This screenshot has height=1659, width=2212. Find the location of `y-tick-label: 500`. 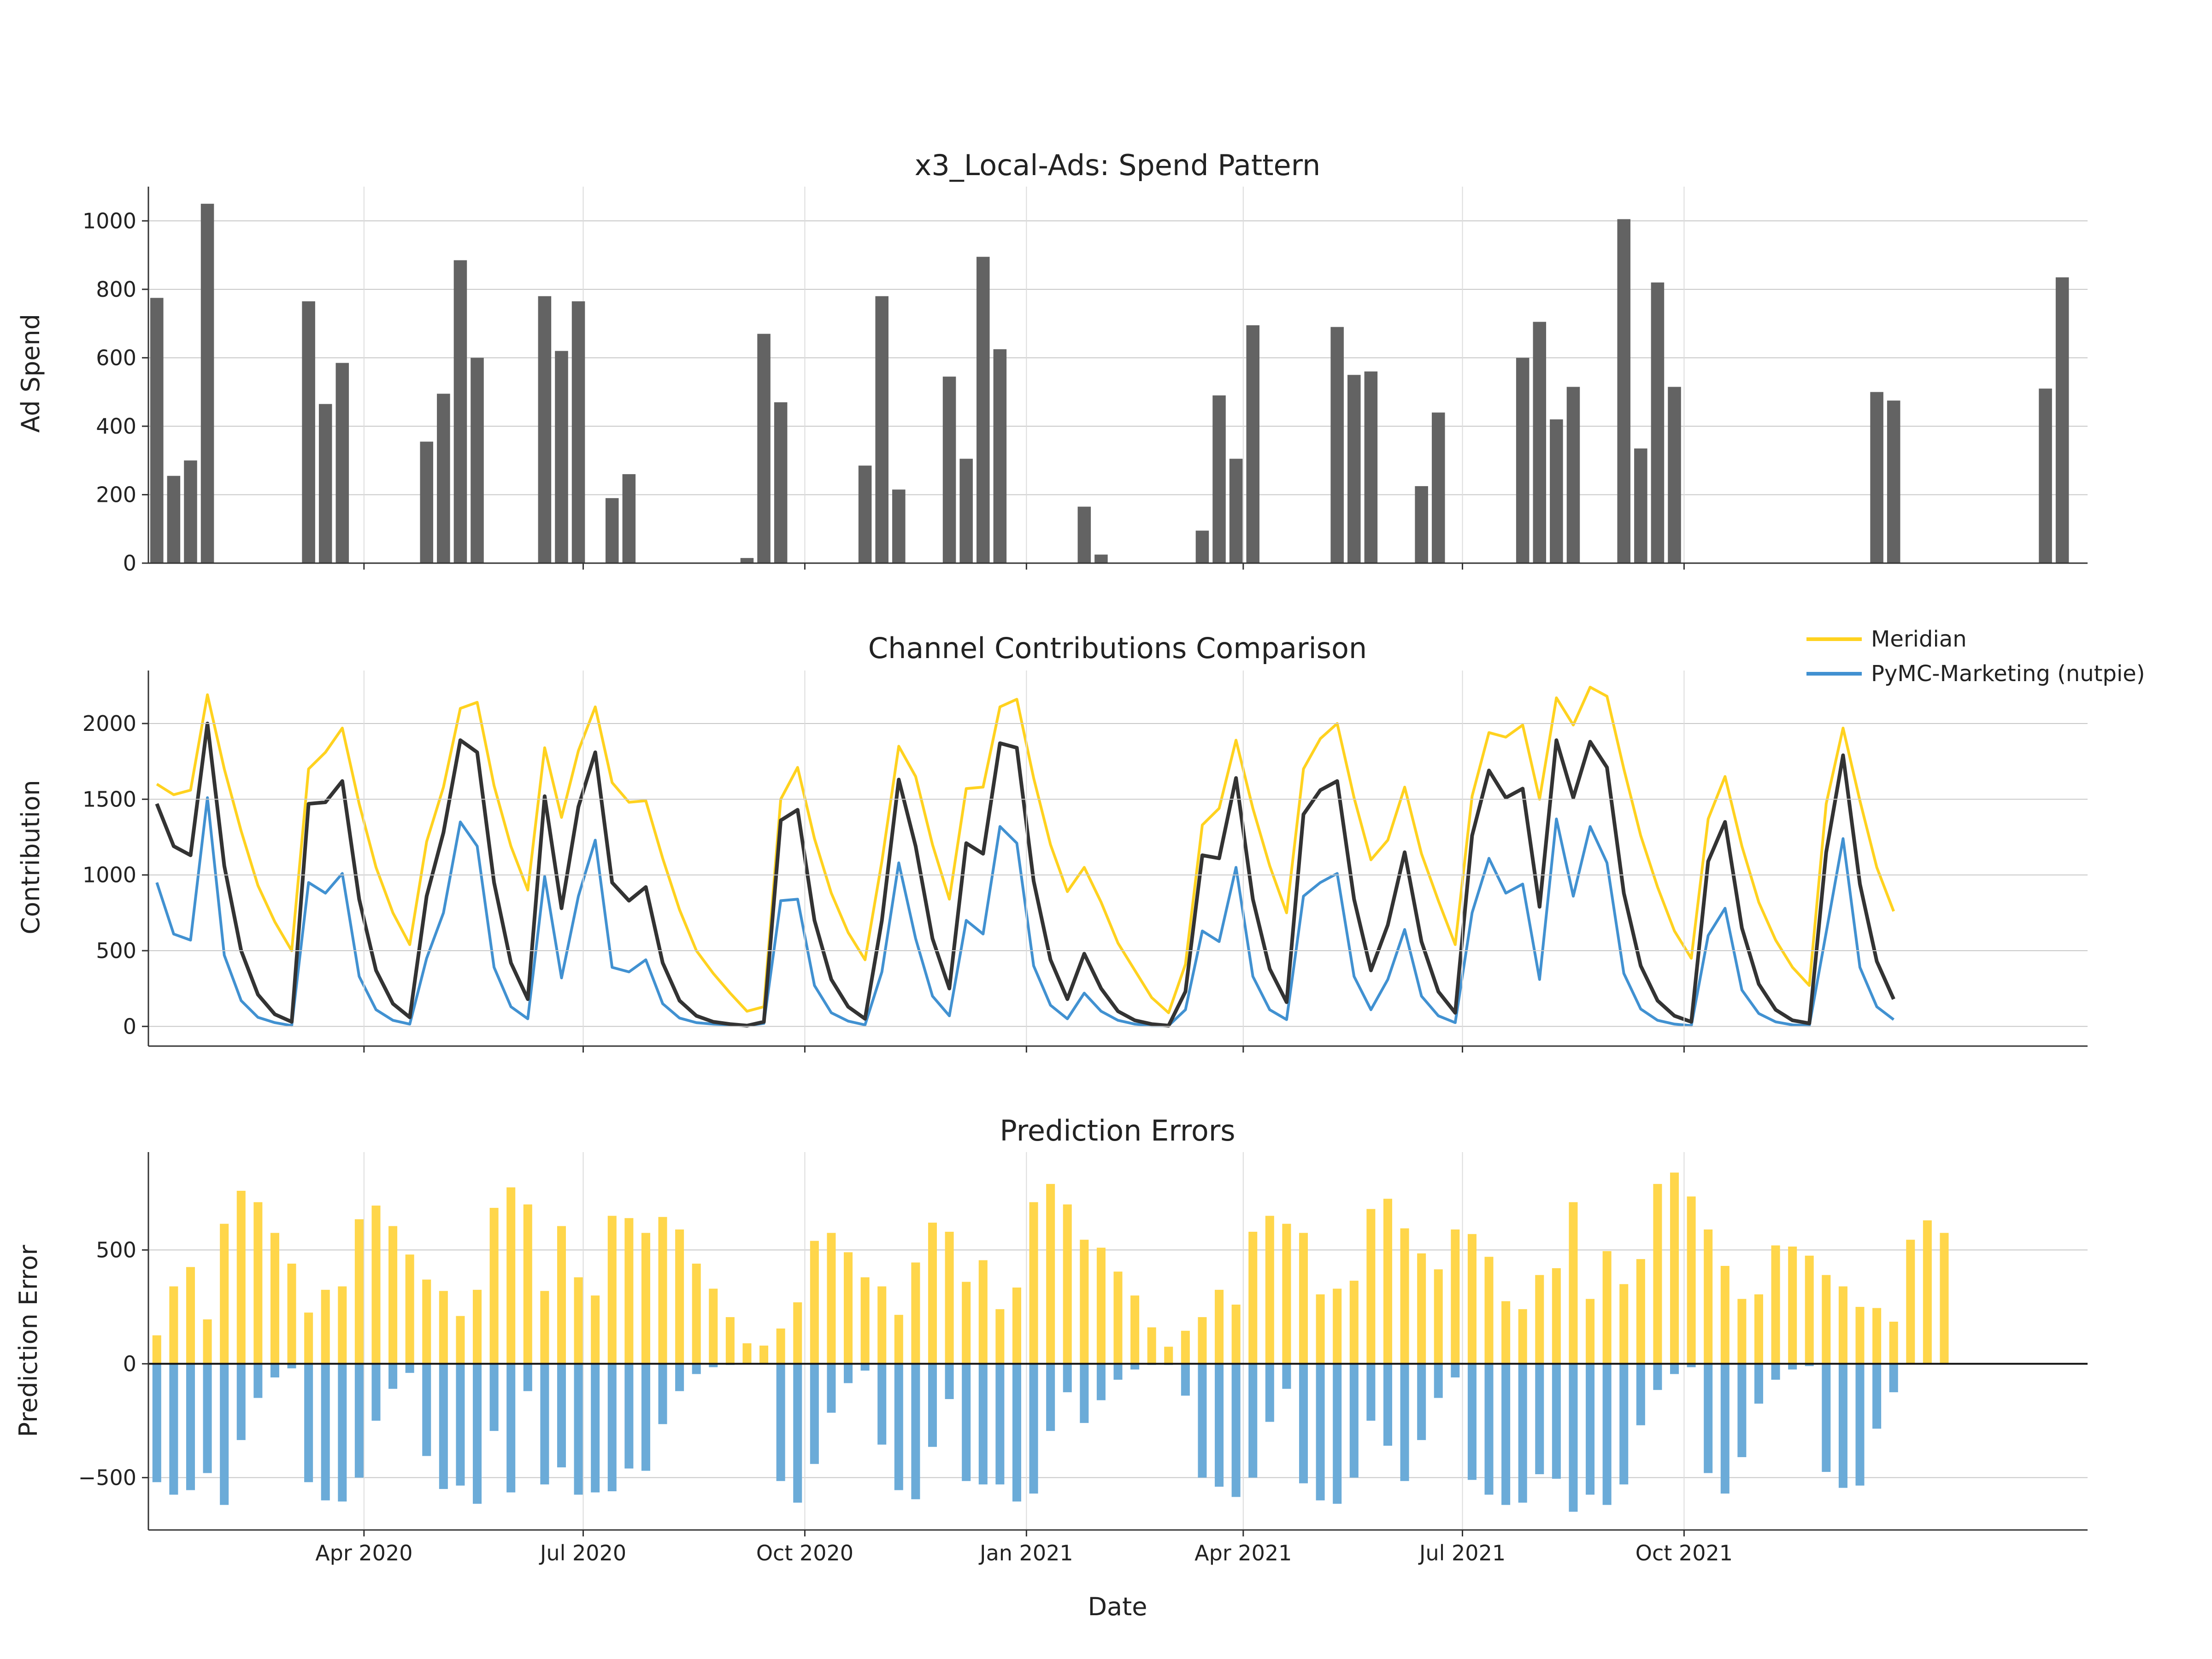

y-tick-label: 500 is located at coordinates (116, 950).